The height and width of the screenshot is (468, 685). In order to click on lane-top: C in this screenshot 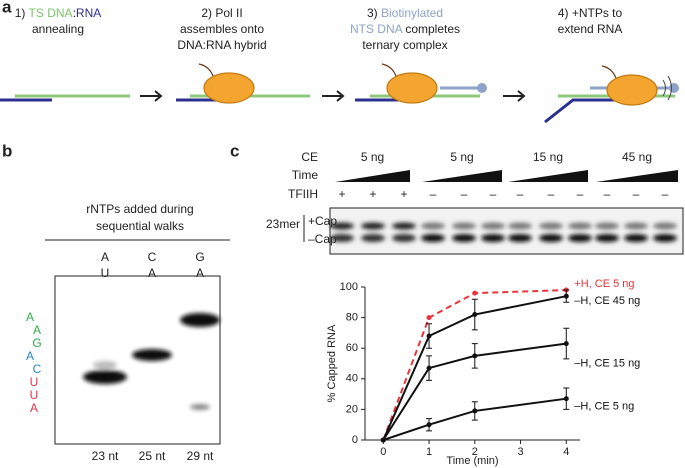, I will do `click(152, 257)`.